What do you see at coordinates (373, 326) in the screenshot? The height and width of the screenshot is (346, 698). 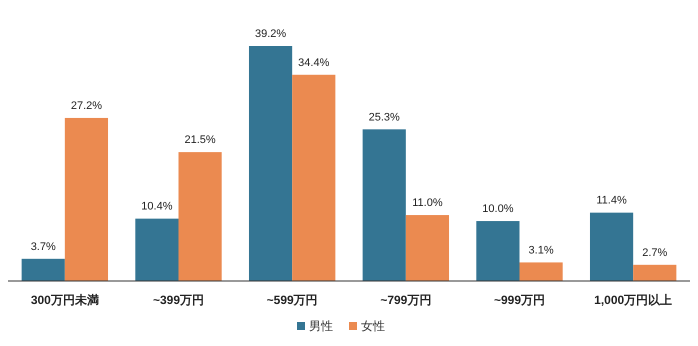 I see `legend-label: 女性` at bounding box center [373, 326].